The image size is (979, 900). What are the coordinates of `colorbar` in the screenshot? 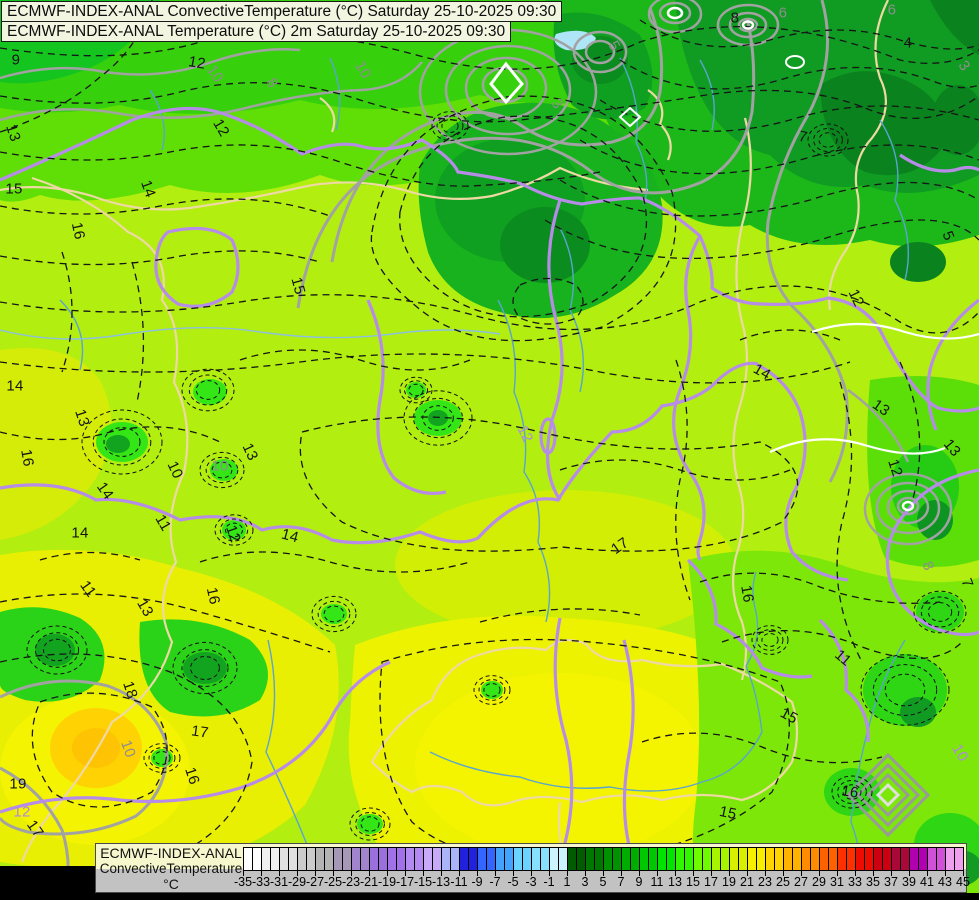 It's located at (603, 859).